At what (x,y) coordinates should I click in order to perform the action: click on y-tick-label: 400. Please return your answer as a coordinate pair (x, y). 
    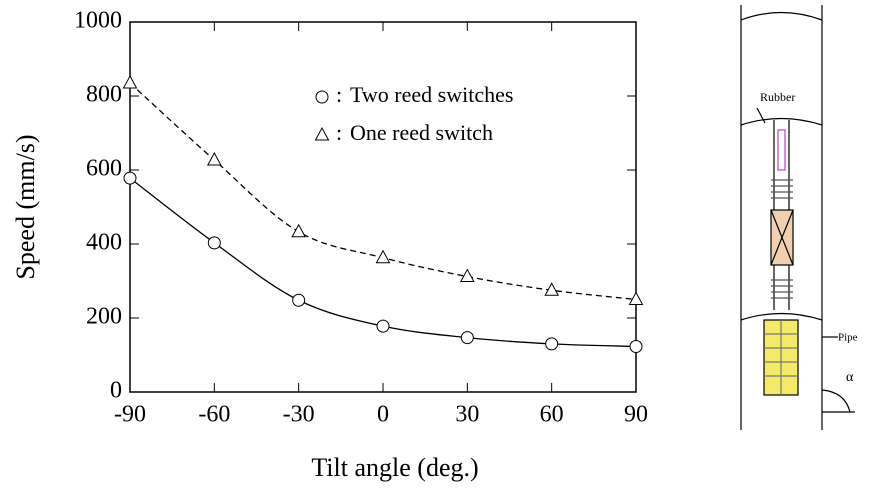
    Looking at the image, I should click on (104, 243).